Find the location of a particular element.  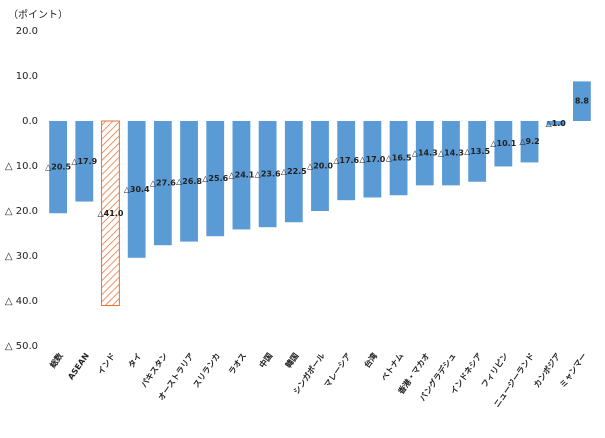

value-label: △25.6 is located at coordinates (215, 178).